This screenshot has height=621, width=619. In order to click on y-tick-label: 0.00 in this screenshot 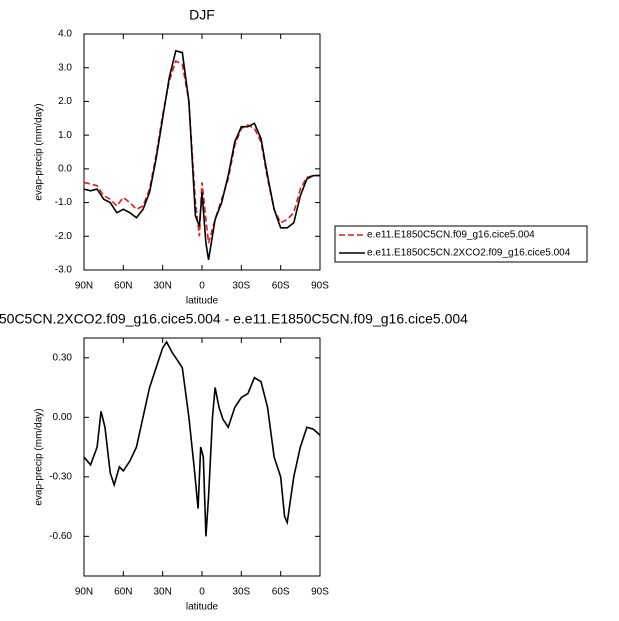, I will do `click(63, 417)`.